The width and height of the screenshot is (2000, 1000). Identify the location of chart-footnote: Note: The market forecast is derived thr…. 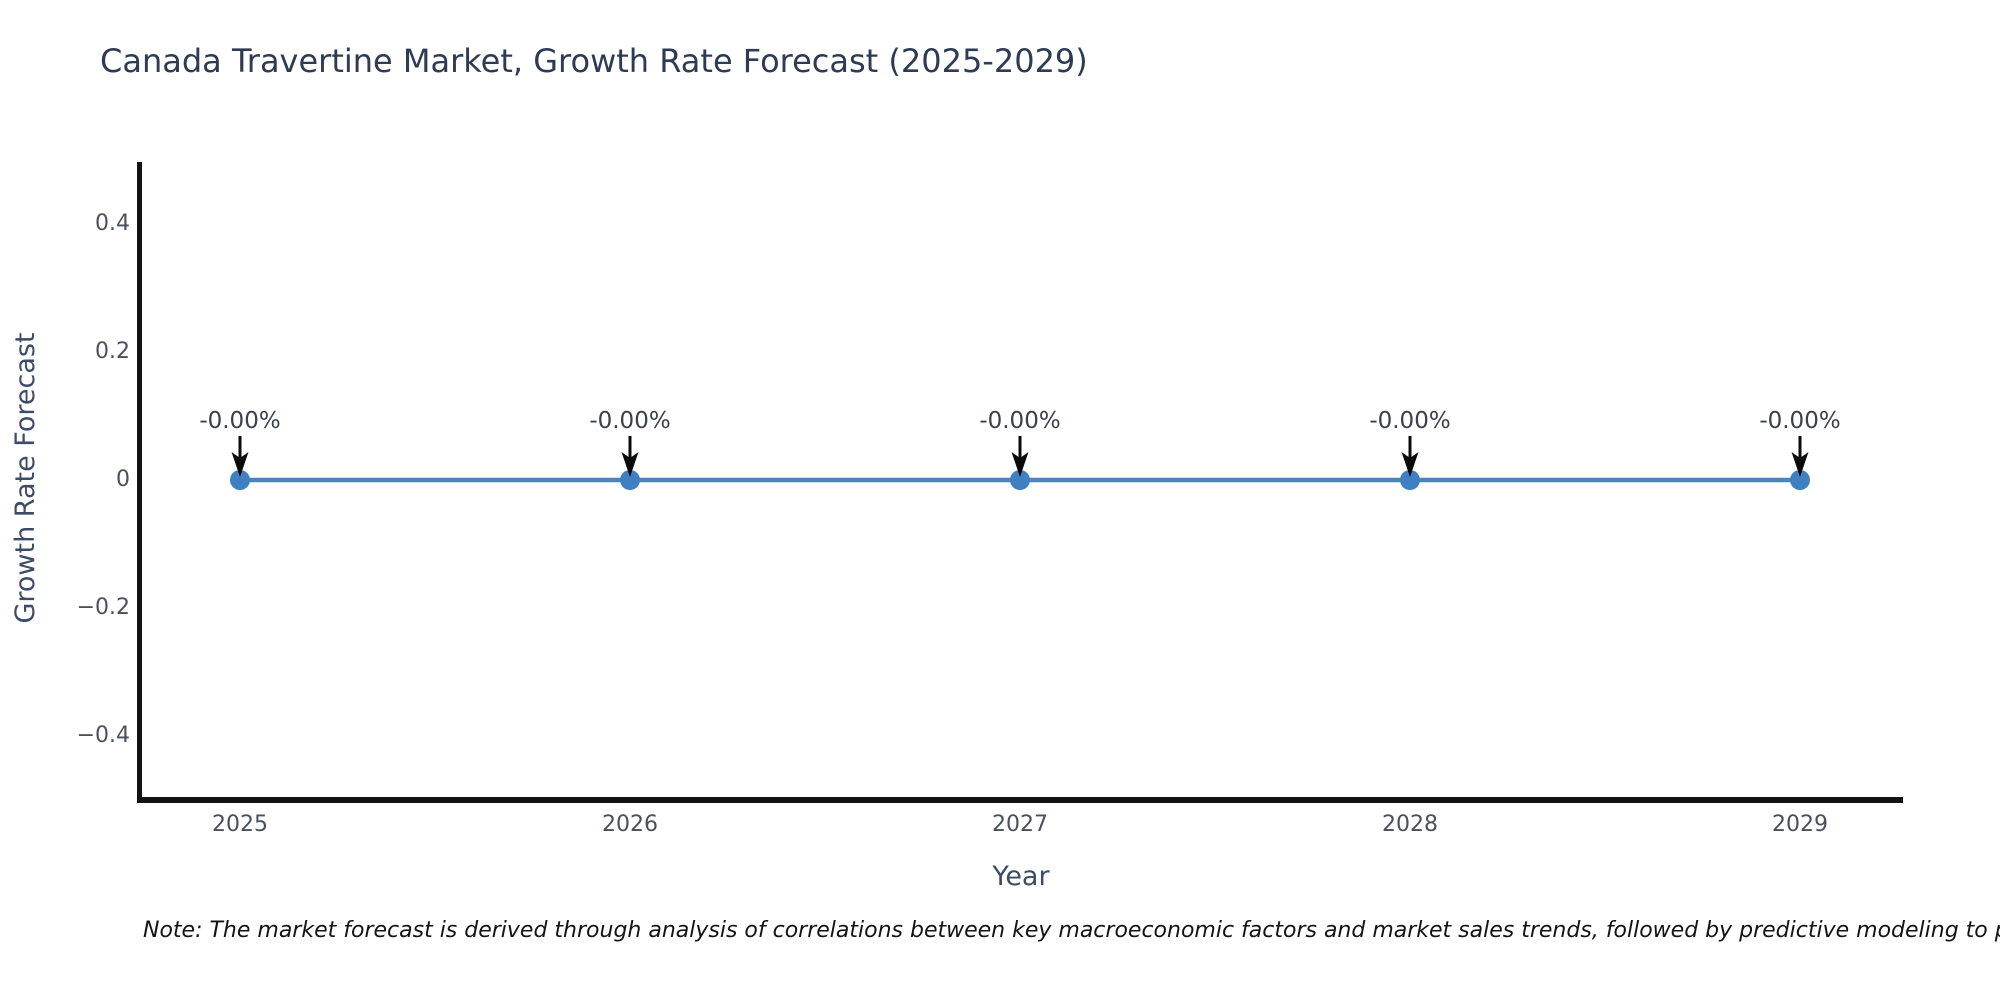
(1071, 930).